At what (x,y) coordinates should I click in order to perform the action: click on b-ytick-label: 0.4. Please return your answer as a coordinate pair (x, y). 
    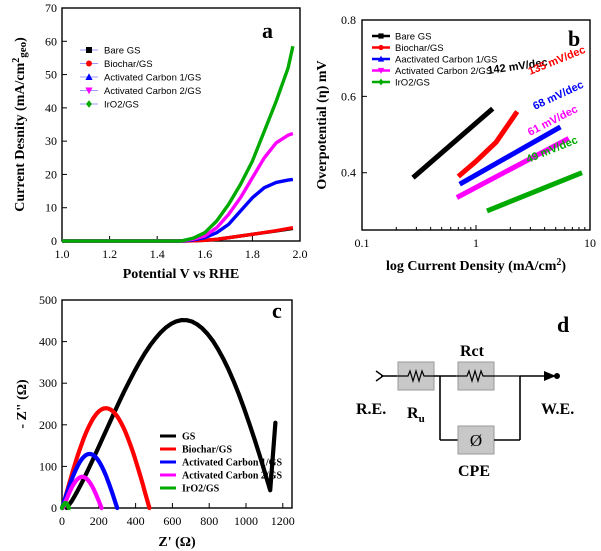
    Looking at the image, I should click on (348, 173).